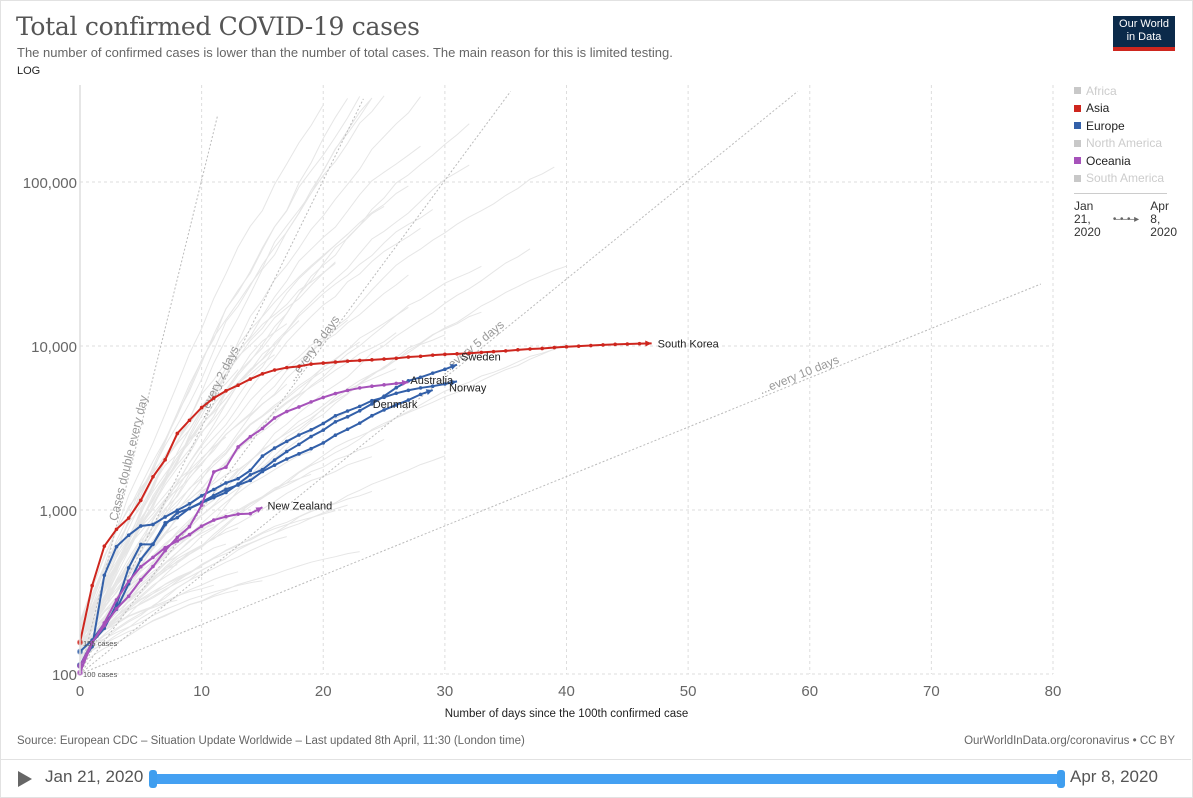  I want to click on logo-line-2: in Data, so click(1144, 37).